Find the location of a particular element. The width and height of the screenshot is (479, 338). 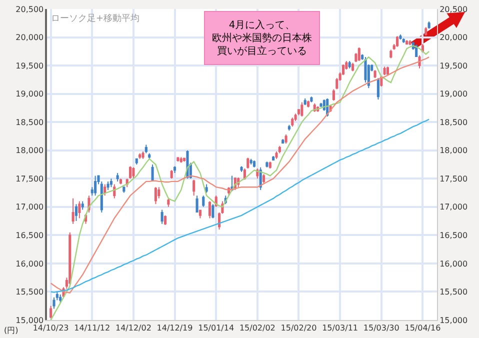

x-tick-label: 15/02/20 is located at coordinates (298, 328).